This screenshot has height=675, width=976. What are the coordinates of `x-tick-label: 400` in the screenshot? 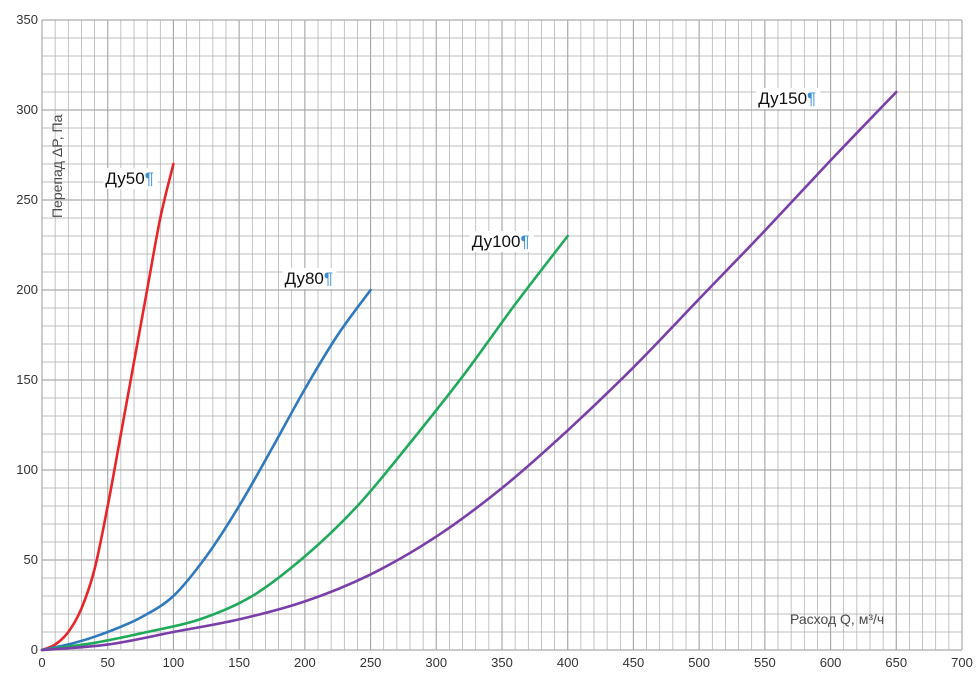 It's located at (568, 662).